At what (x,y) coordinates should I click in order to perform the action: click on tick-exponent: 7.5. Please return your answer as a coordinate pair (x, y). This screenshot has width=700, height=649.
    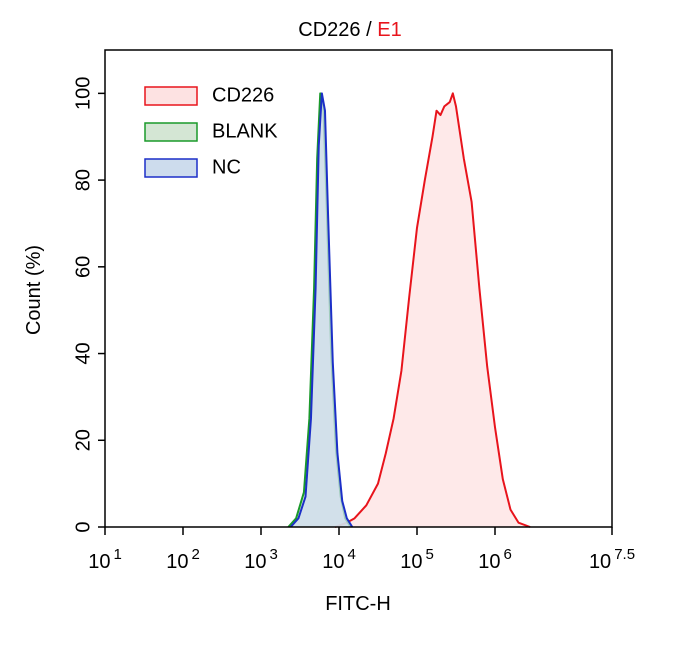
    Looking at the image, I should click on (624, 554).